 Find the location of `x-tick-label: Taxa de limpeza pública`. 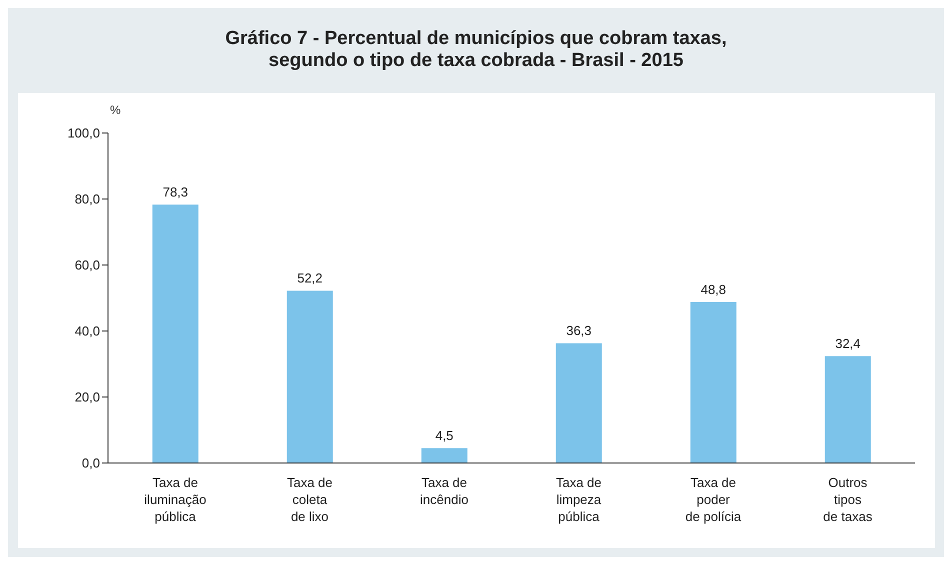

x-tick-label: Taxa de limpeza pública is located at coordinates (579, 499).